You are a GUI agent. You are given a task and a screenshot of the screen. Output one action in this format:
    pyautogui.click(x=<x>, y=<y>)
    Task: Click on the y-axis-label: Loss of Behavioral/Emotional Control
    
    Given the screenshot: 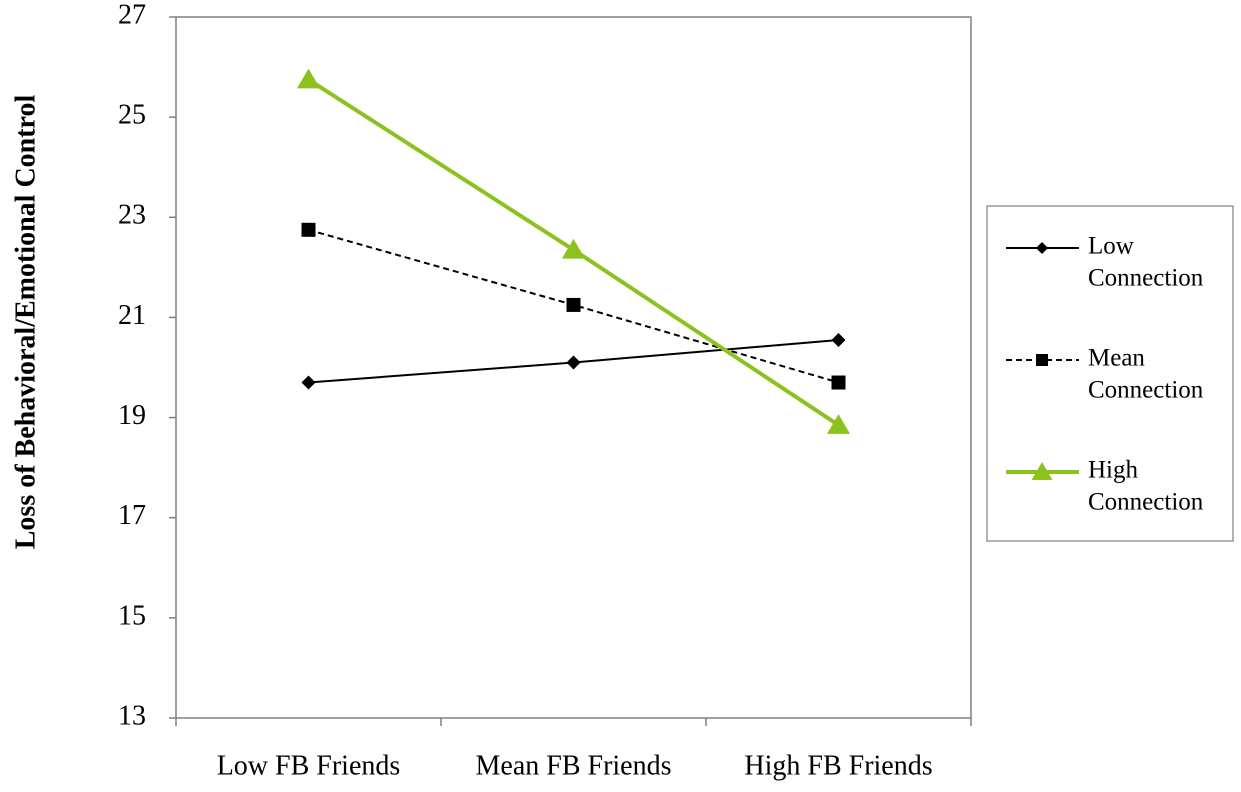 What is the action you would take?
    pyautogui.click(x=25, y=322)
    